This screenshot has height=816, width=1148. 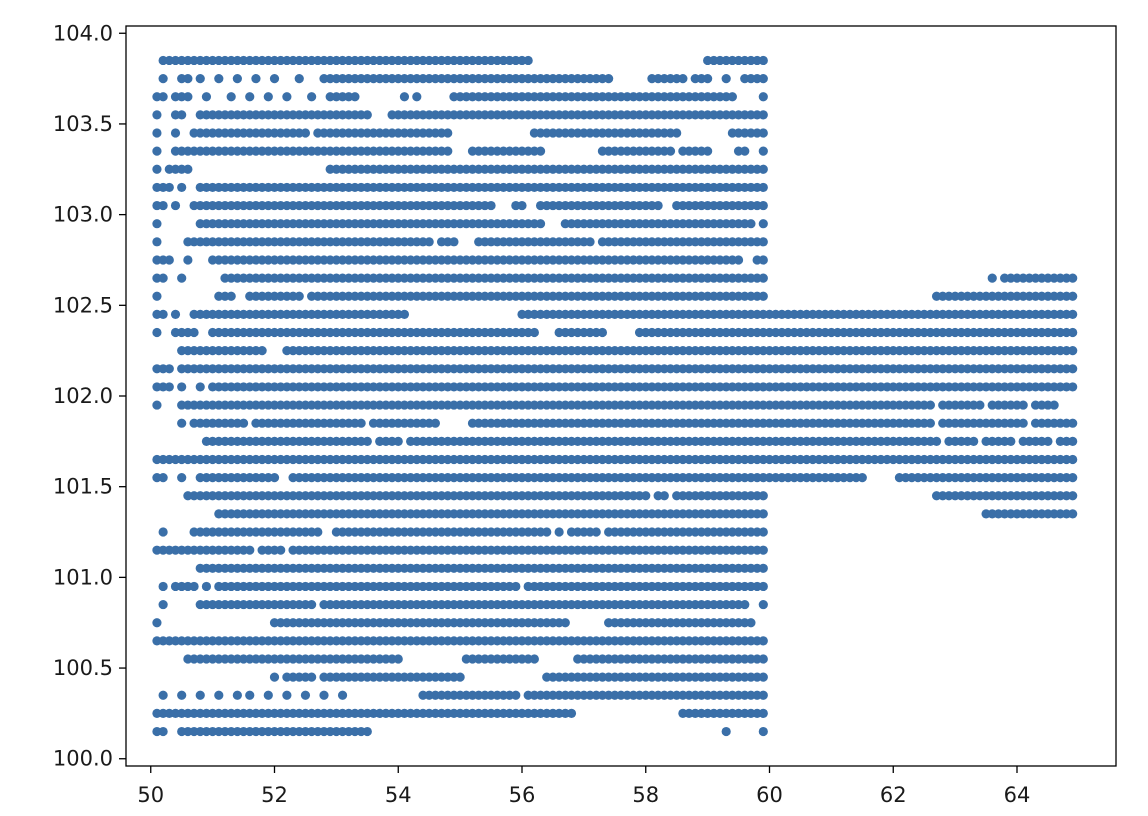 I want to click on y-tick-label: 104.0, so click(x=83, y=33).